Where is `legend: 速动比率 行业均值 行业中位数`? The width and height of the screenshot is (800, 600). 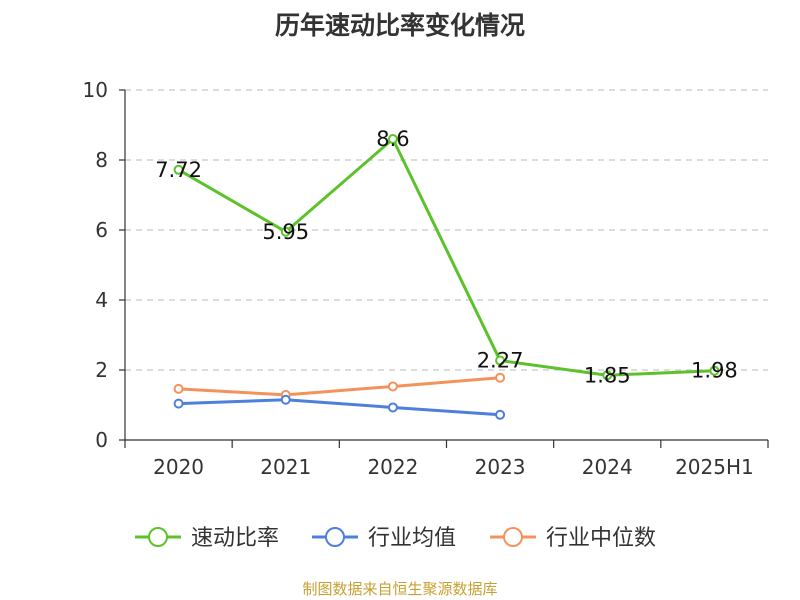
legend: 速动比率 行业均值 行业中位数 is located at coordinates (395, 538).